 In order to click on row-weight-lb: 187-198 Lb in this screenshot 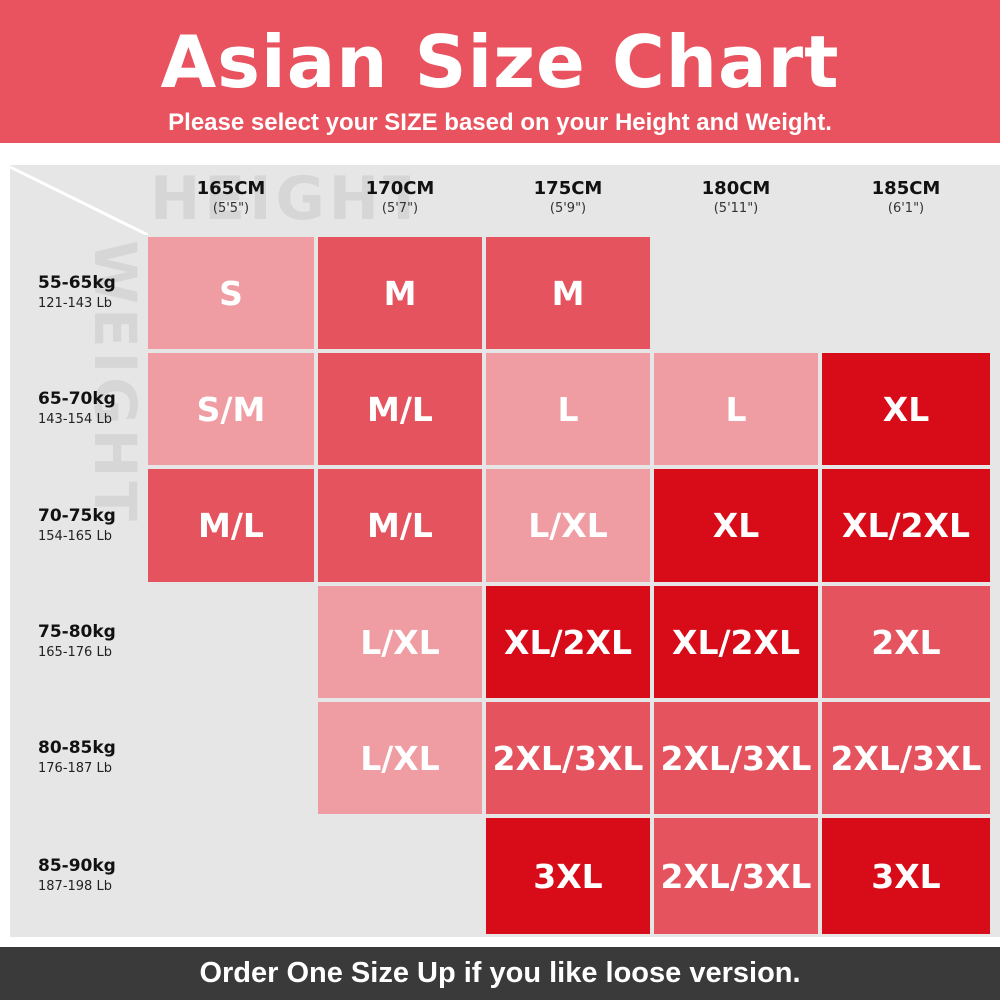, I will do `click(75, 886)`.